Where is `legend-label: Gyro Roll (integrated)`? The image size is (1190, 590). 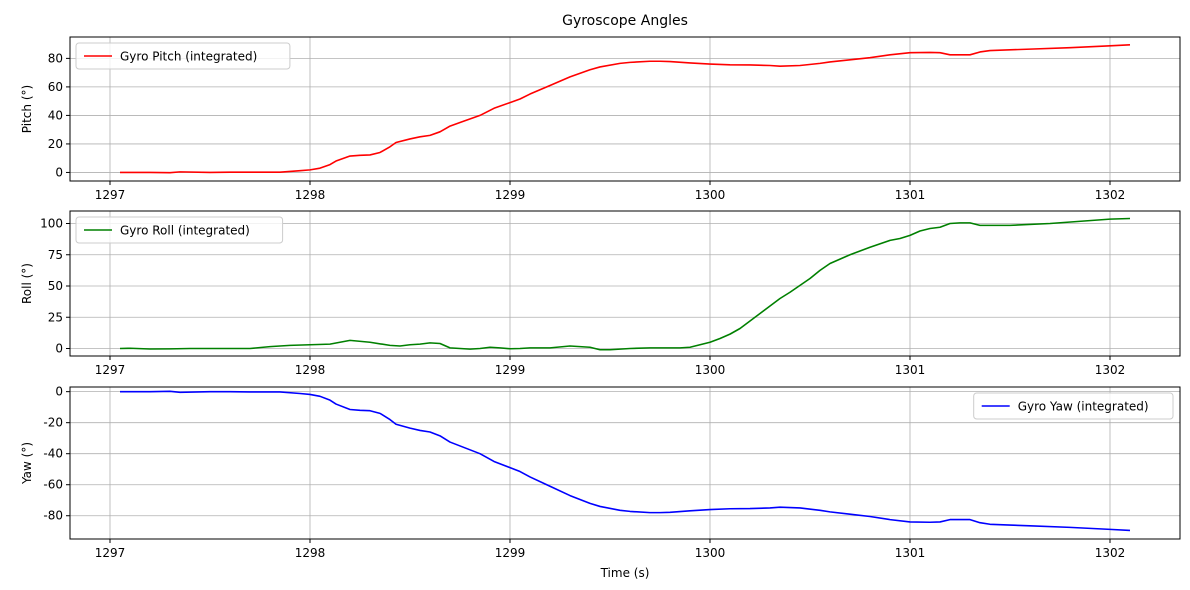 legend-label: Gyro Roll (integrated) is located at coordinates (185, 231).